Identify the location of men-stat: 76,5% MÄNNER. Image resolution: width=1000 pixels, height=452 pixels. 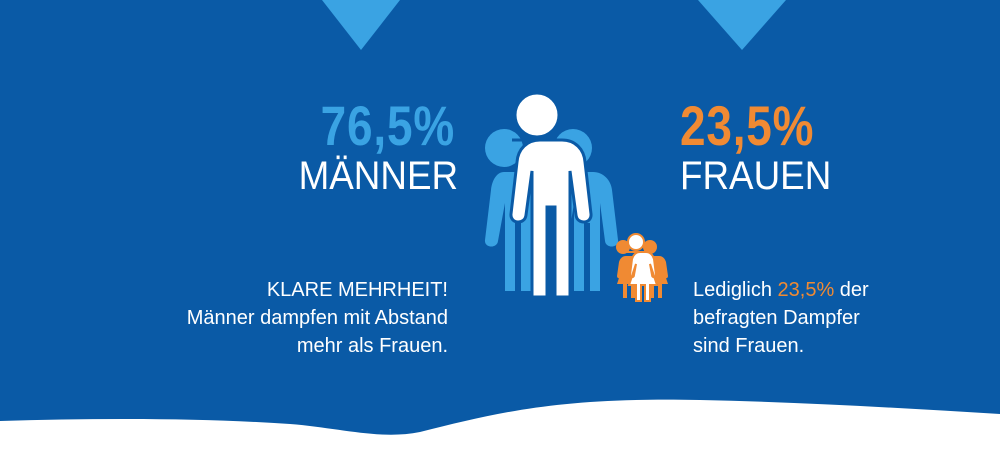
(372, 146).